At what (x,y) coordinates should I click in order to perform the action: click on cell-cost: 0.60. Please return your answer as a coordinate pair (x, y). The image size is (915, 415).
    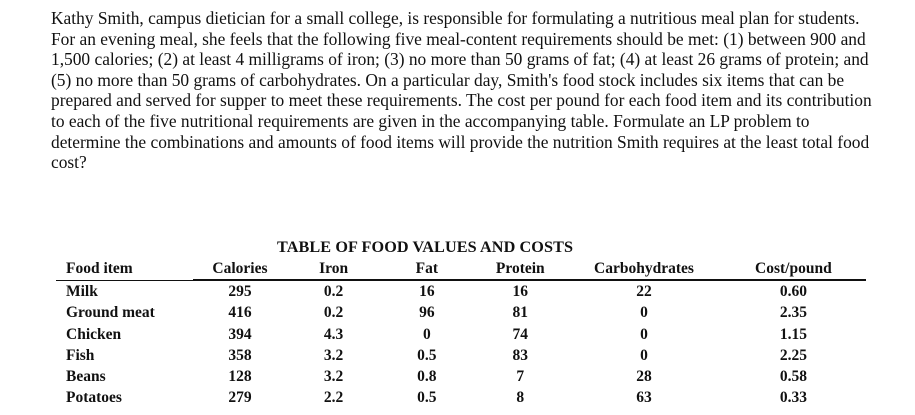
    Looking at the image, I should click on (793, 291).